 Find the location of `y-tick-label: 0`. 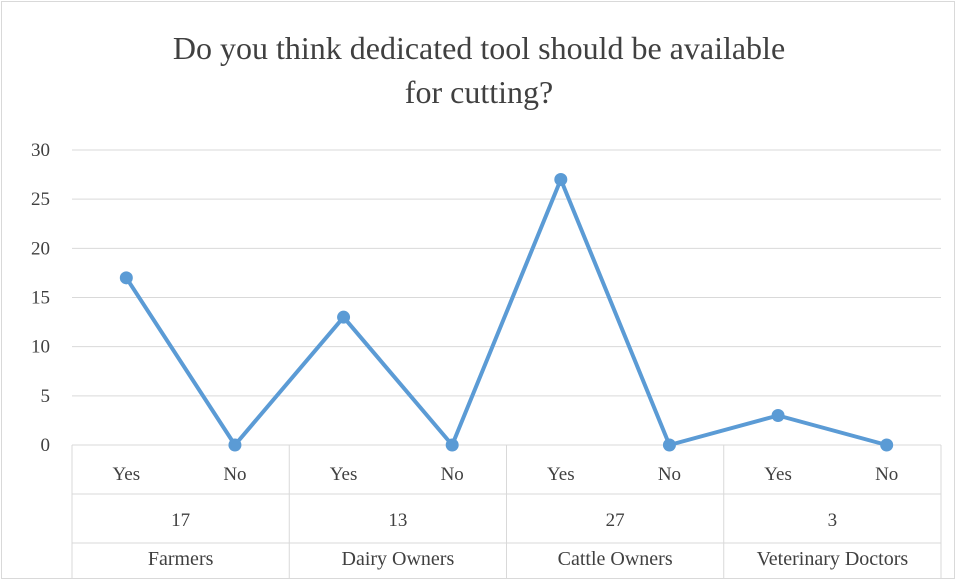

y-tick-label: 0 is located at coordinates (46, 445).